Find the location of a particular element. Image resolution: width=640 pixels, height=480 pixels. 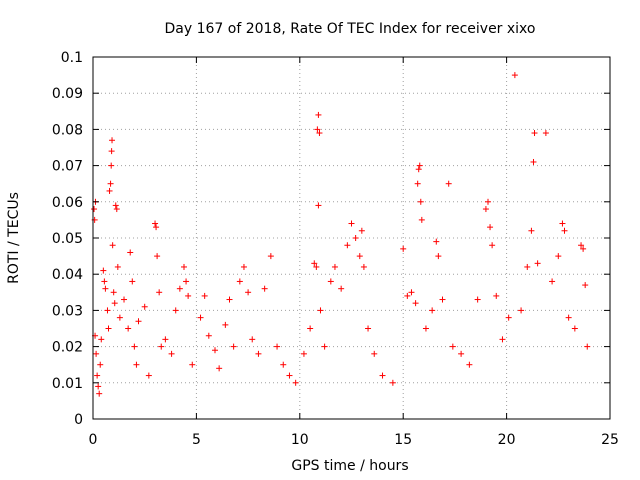

x-tick-label: 5 is located at coordinates (196, 440).